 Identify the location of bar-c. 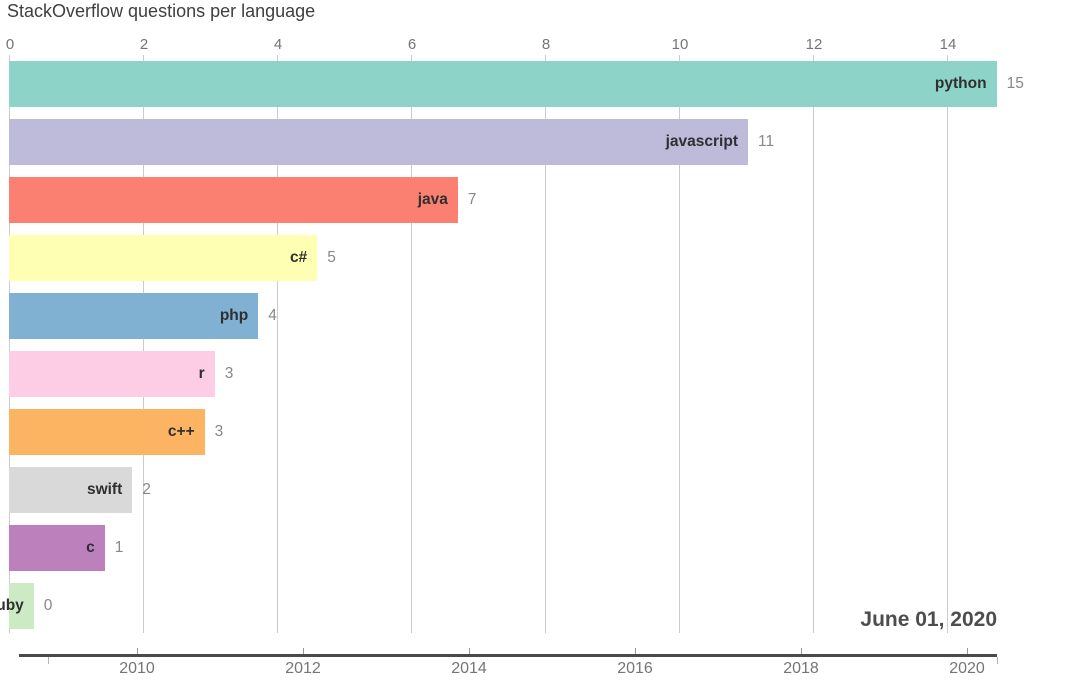
(57, 548).